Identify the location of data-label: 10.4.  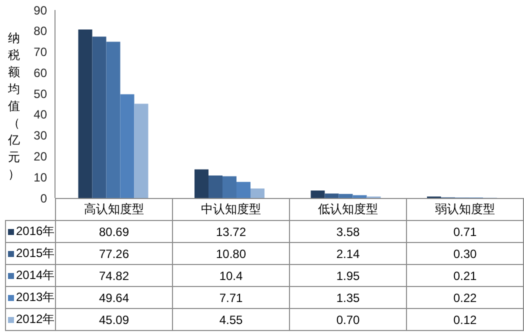
(231, 275).